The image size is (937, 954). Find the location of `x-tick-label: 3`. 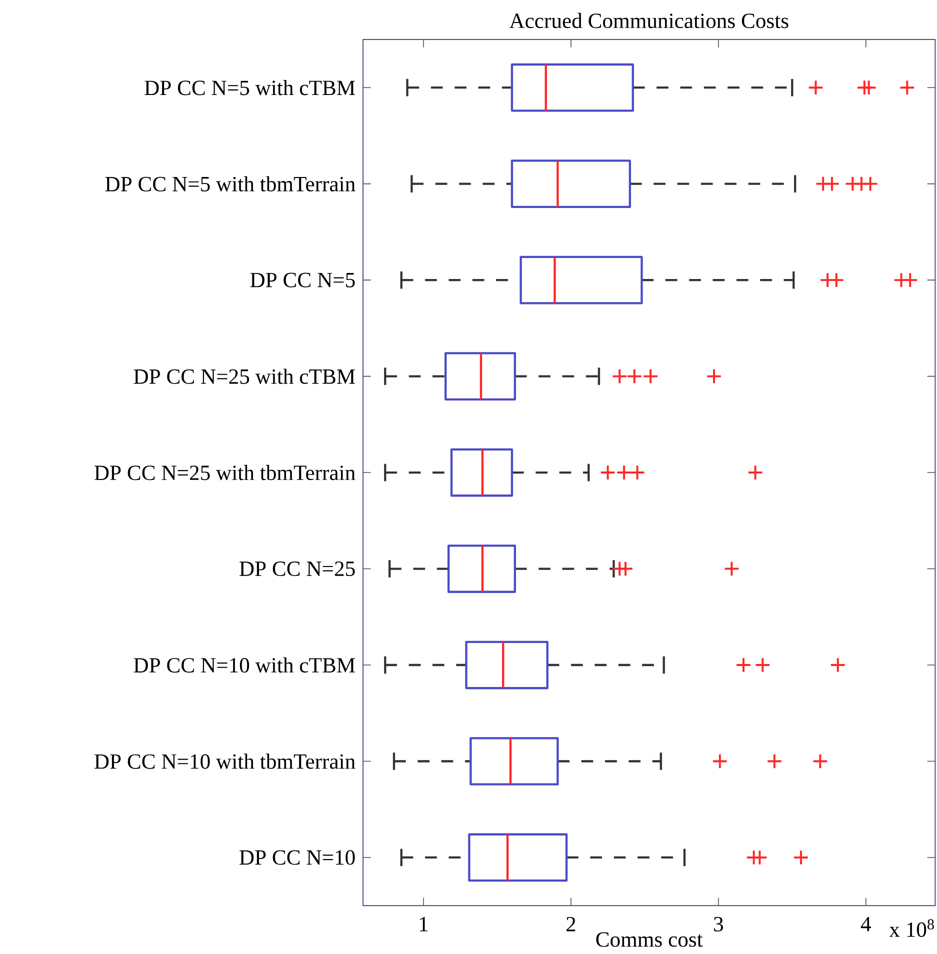

x-tick-label: 3 is located at coordinates (718, 924).